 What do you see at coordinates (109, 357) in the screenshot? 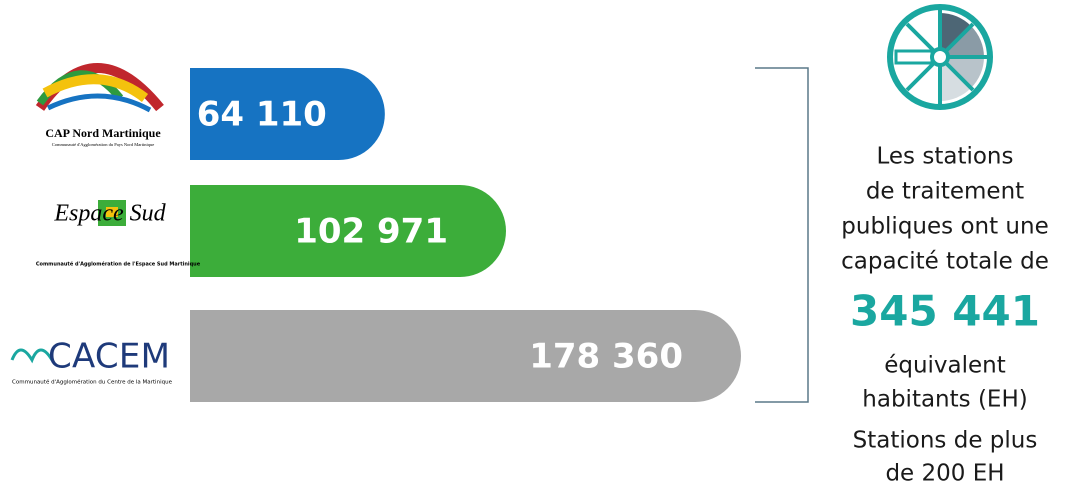
I see `logo-title: CACEM` at bounding box center [109, 357].